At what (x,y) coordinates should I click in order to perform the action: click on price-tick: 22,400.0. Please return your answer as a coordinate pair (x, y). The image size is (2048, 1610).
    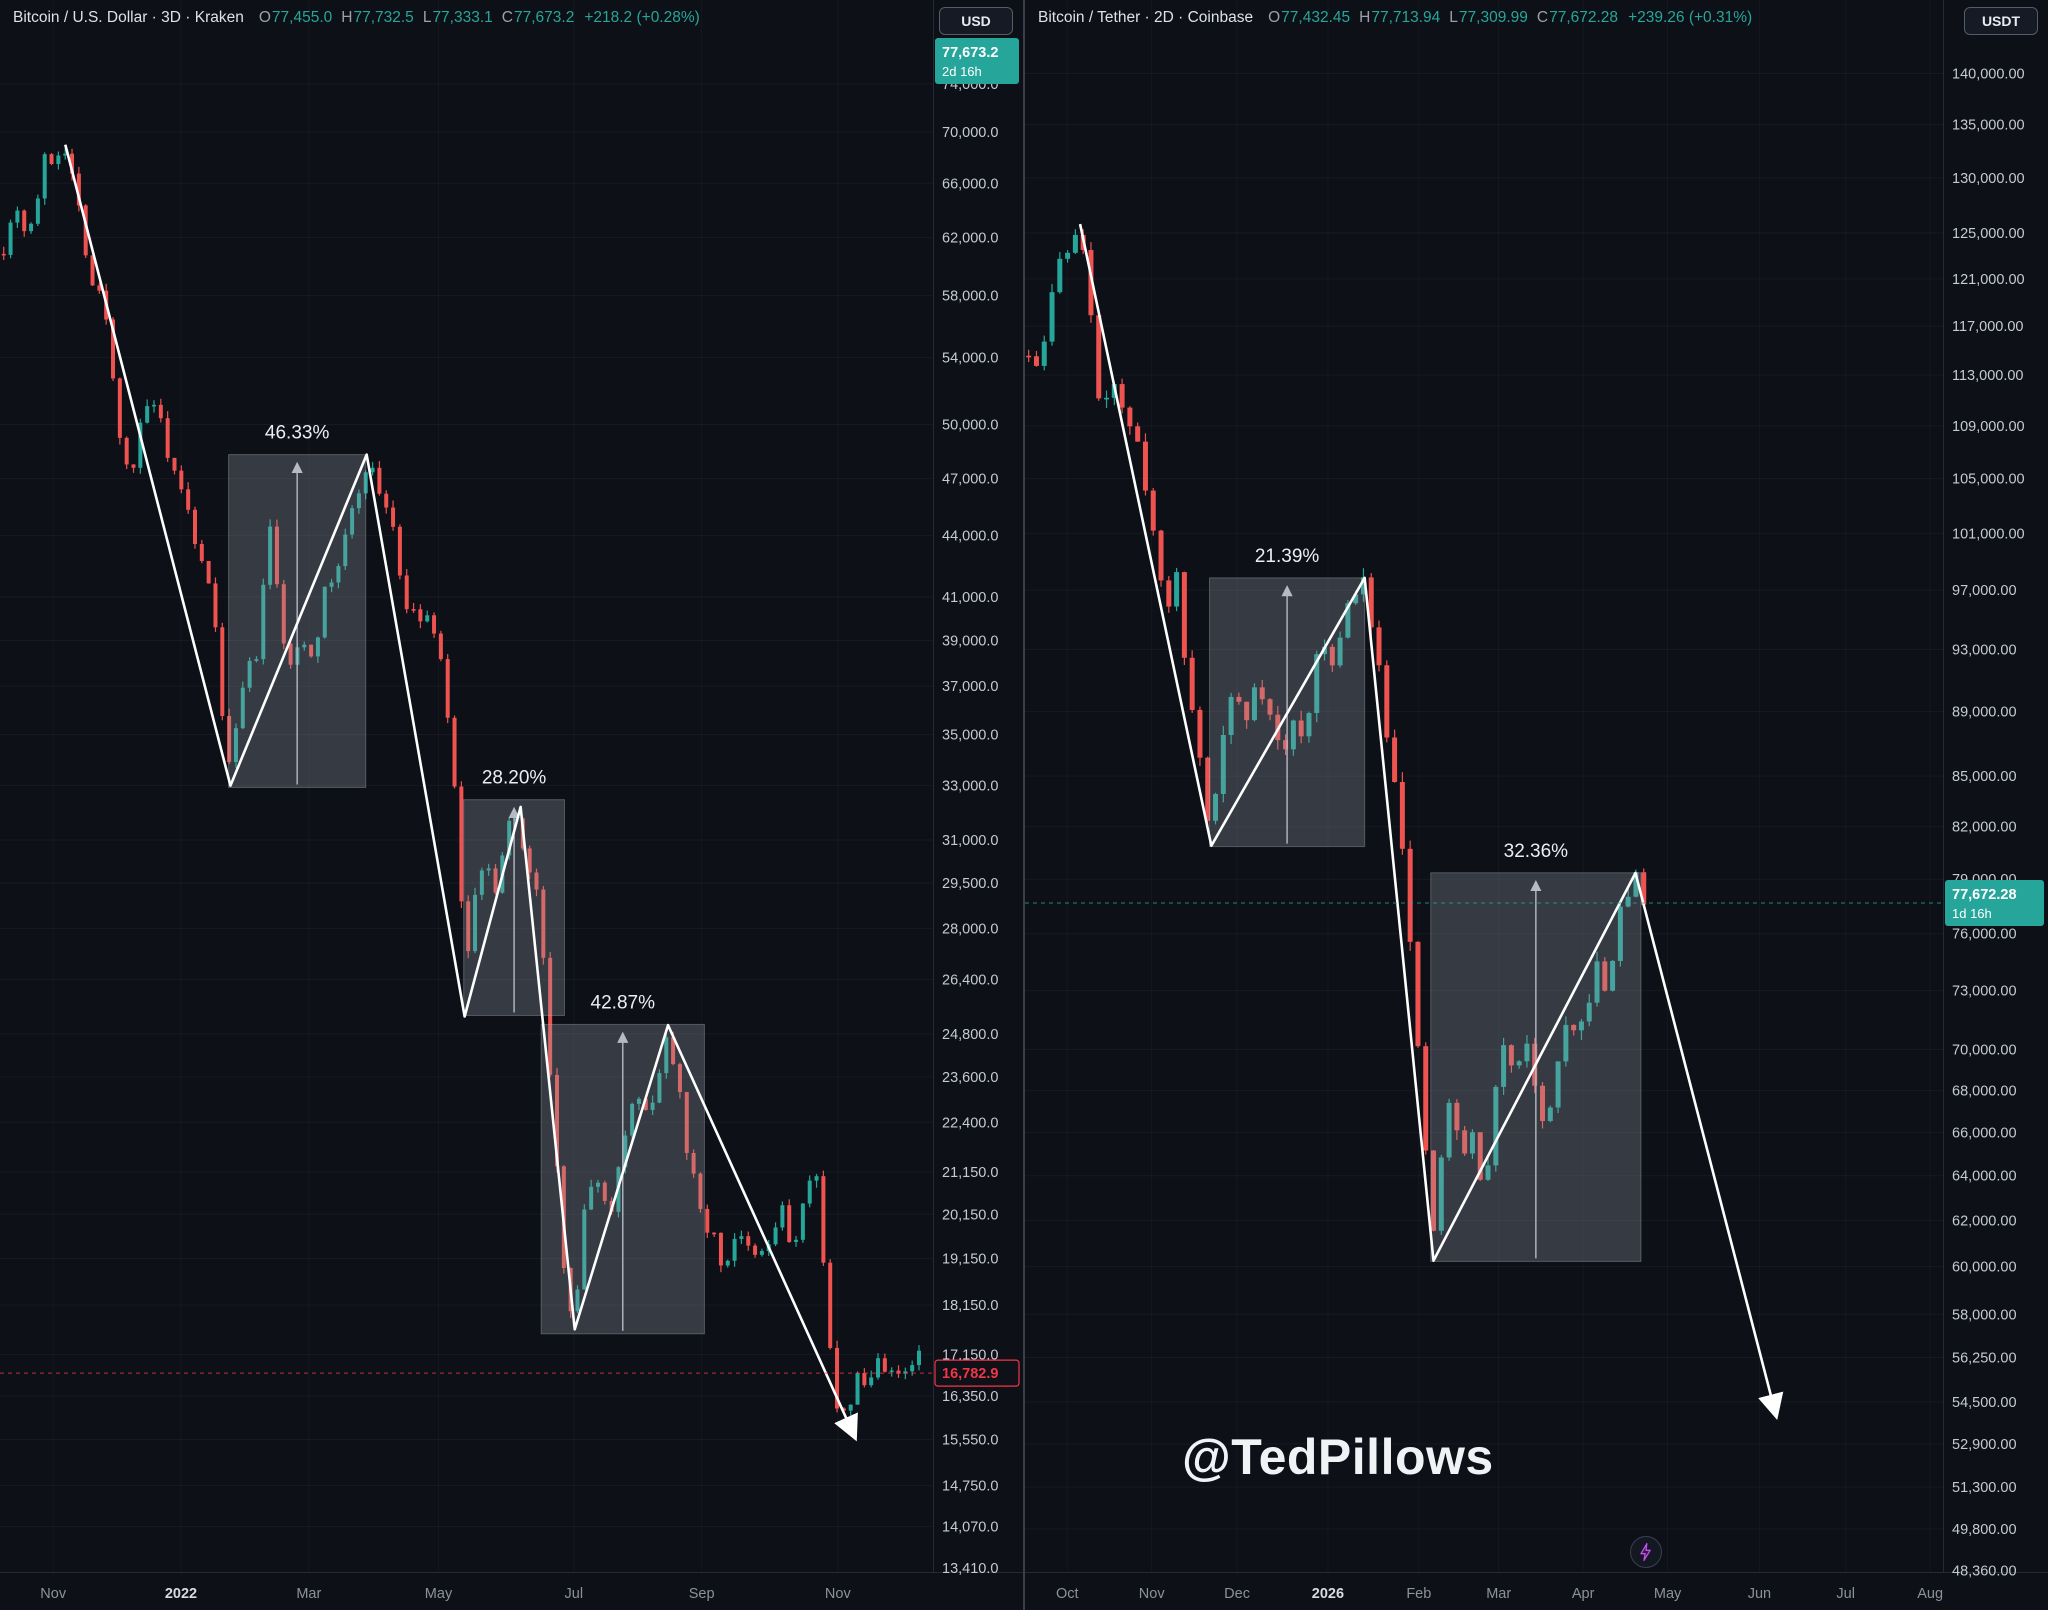
    Looking at the image, I should click on (970, 1123).